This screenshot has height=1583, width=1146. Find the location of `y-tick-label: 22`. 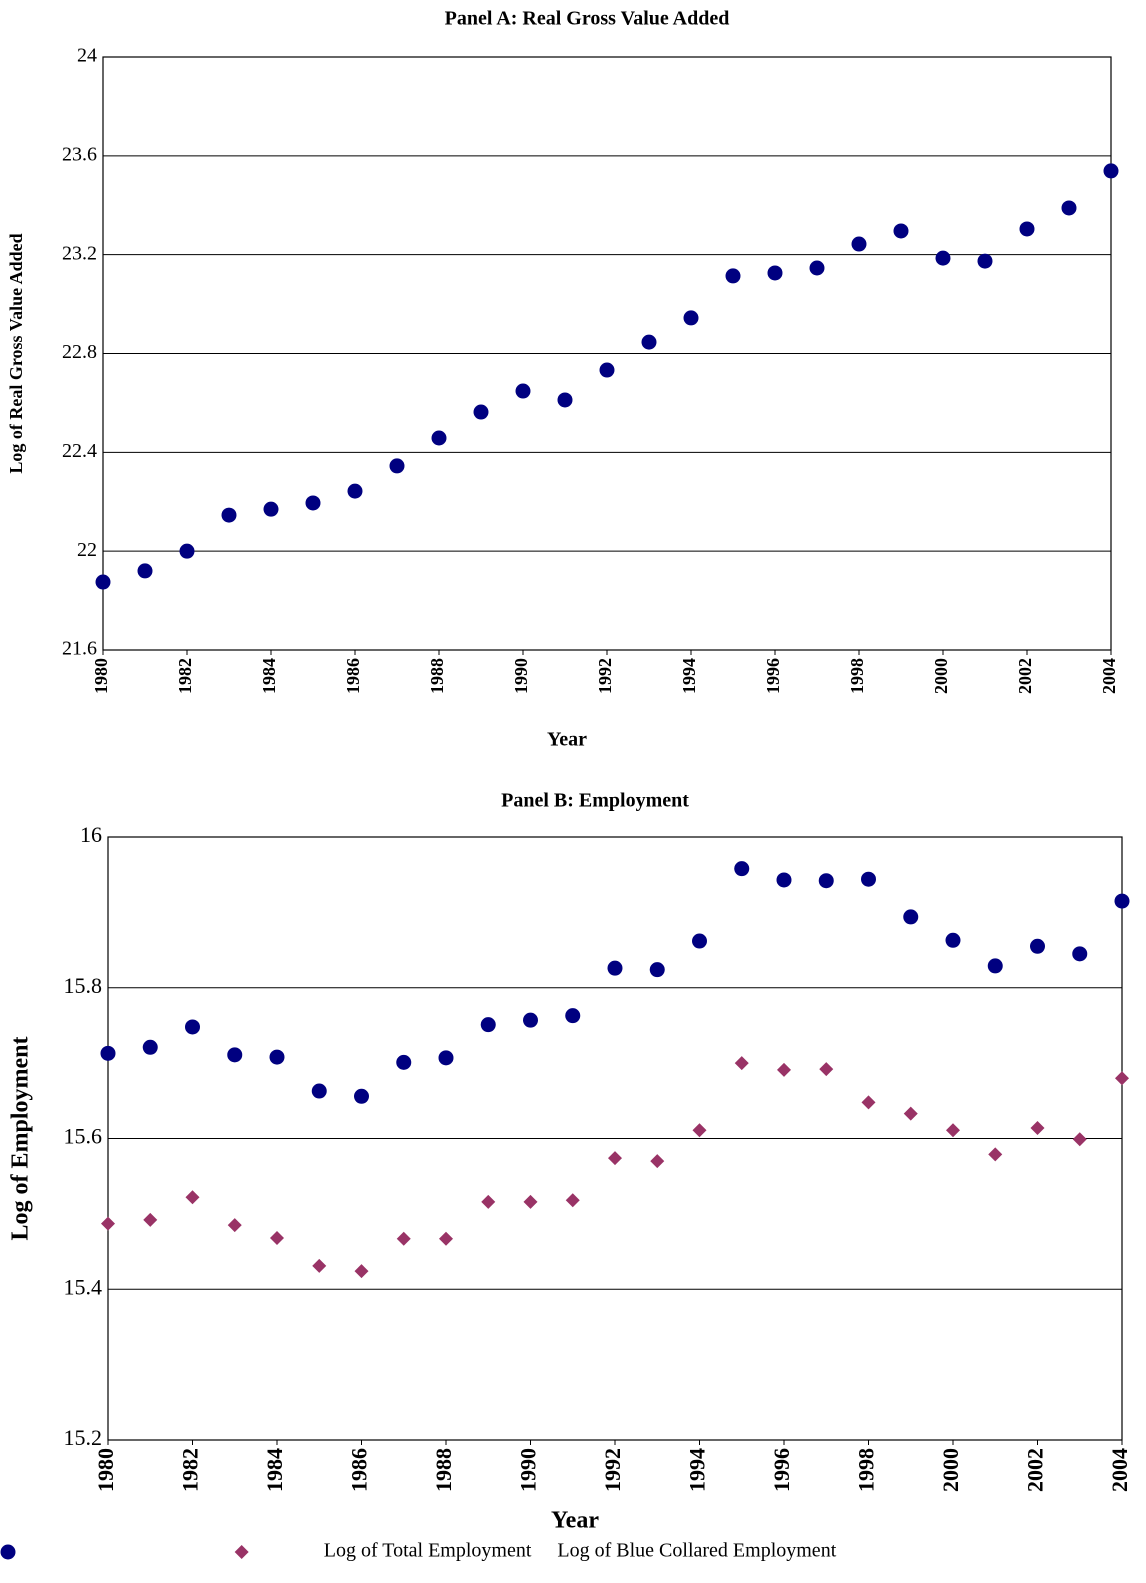

y-tick-label: 22 is located at coordinates (87, 550).